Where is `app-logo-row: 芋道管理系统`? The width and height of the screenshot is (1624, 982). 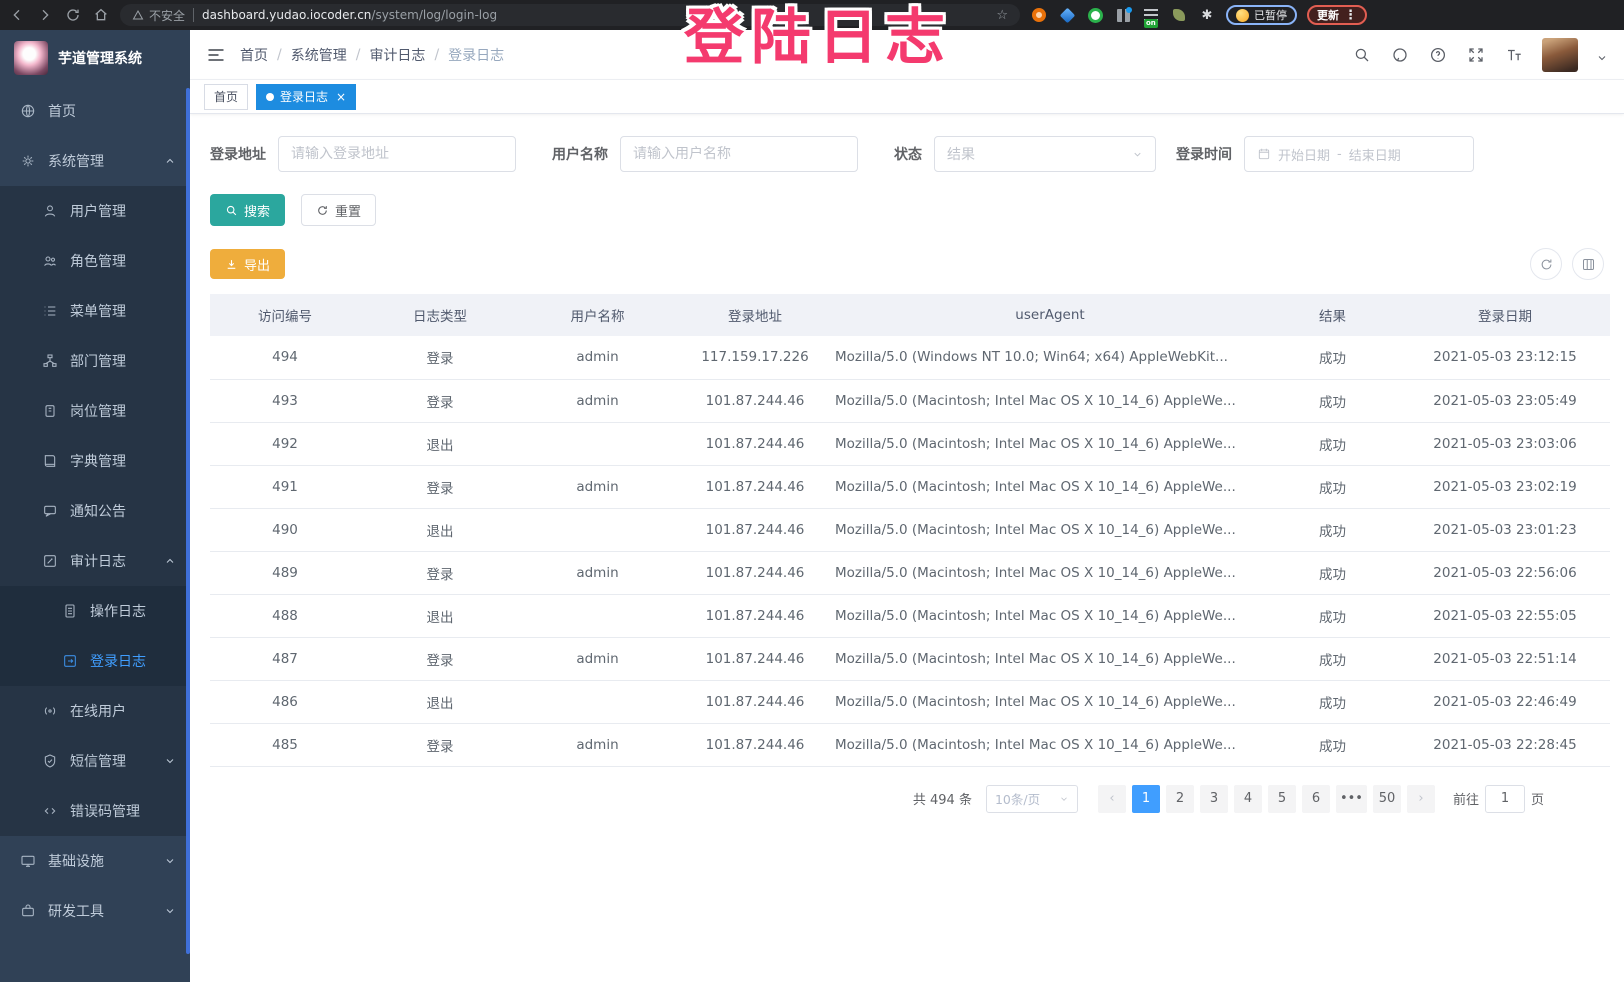 app-logo-row: 芋道管理系统 is located at coordinates (95, 58).